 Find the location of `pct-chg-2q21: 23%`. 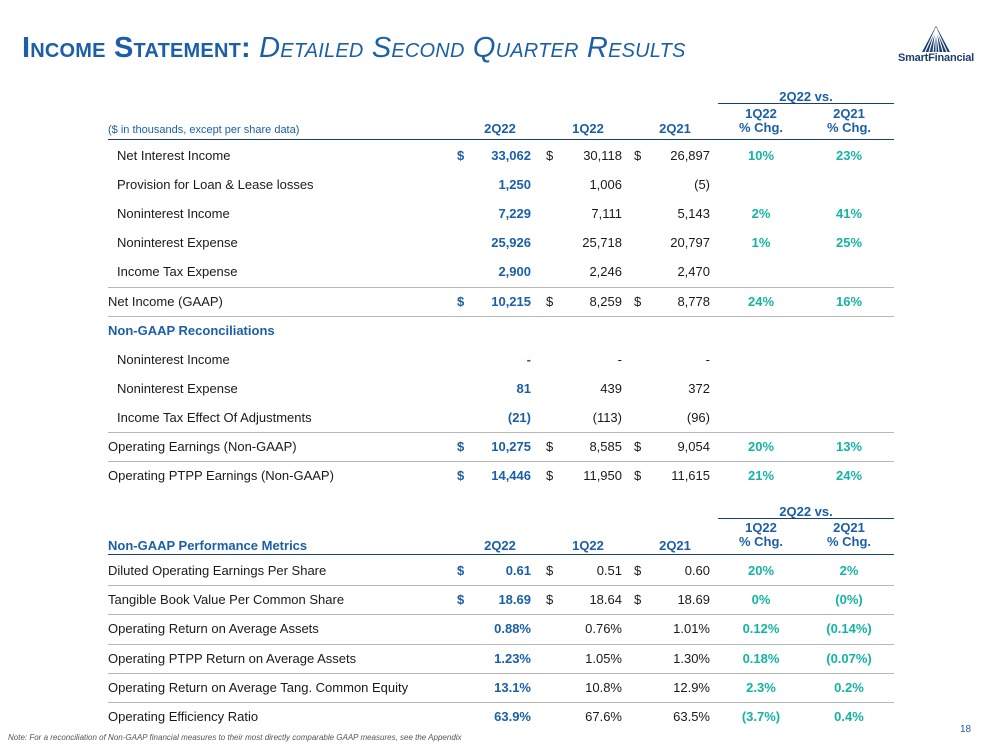

pct-chg-2q21: 23% is located at coordinates (849, 155).